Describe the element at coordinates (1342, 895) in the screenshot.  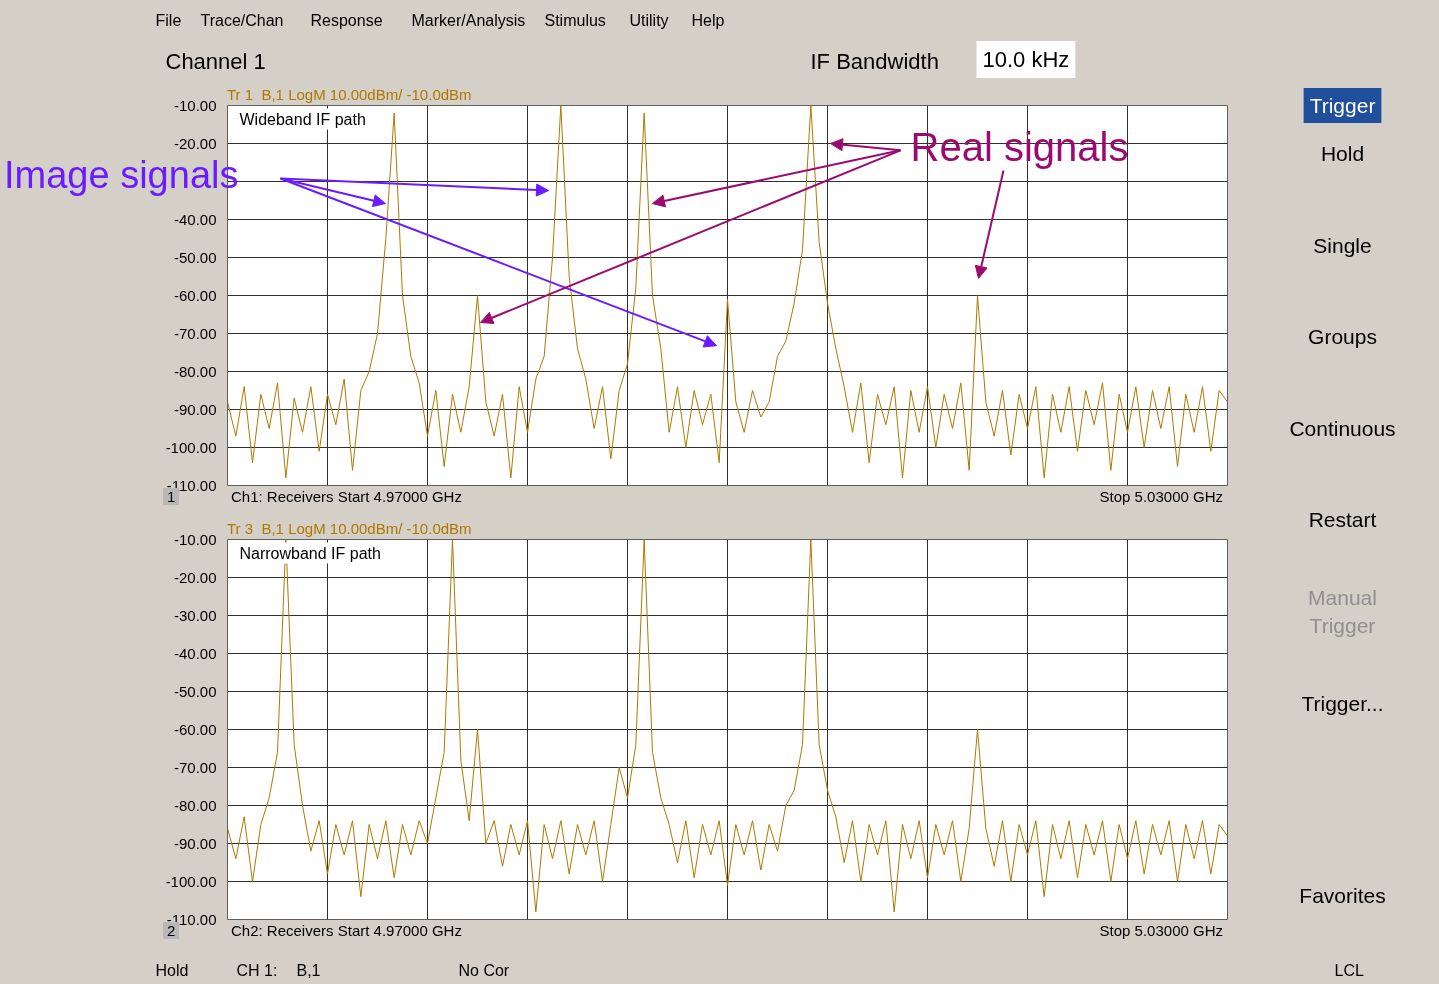
I see `text: Favorites` at that location.